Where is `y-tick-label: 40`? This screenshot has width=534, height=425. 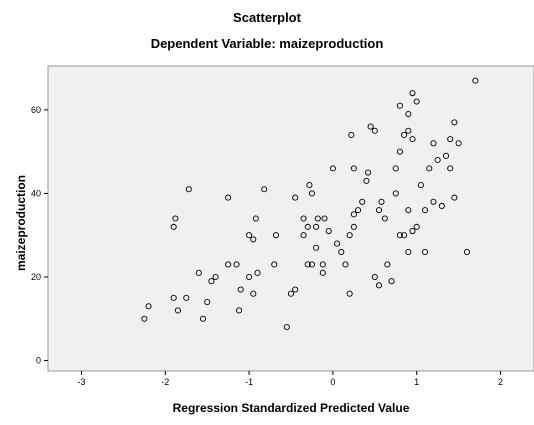
y-tick-label: 40 is located at coordinates (36, 193).